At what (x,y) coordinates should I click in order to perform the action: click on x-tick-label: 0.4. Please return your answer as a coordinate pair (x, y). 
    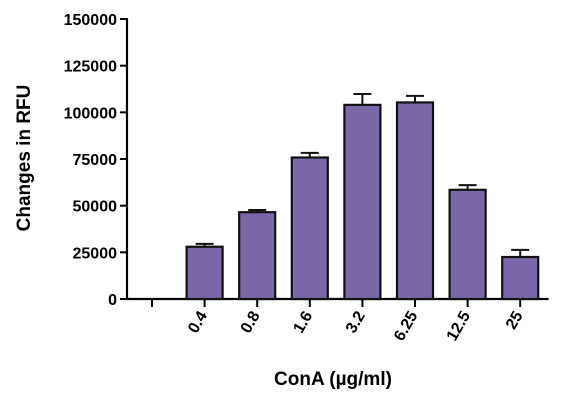
    Looking at the image, I should click on (198, 322).